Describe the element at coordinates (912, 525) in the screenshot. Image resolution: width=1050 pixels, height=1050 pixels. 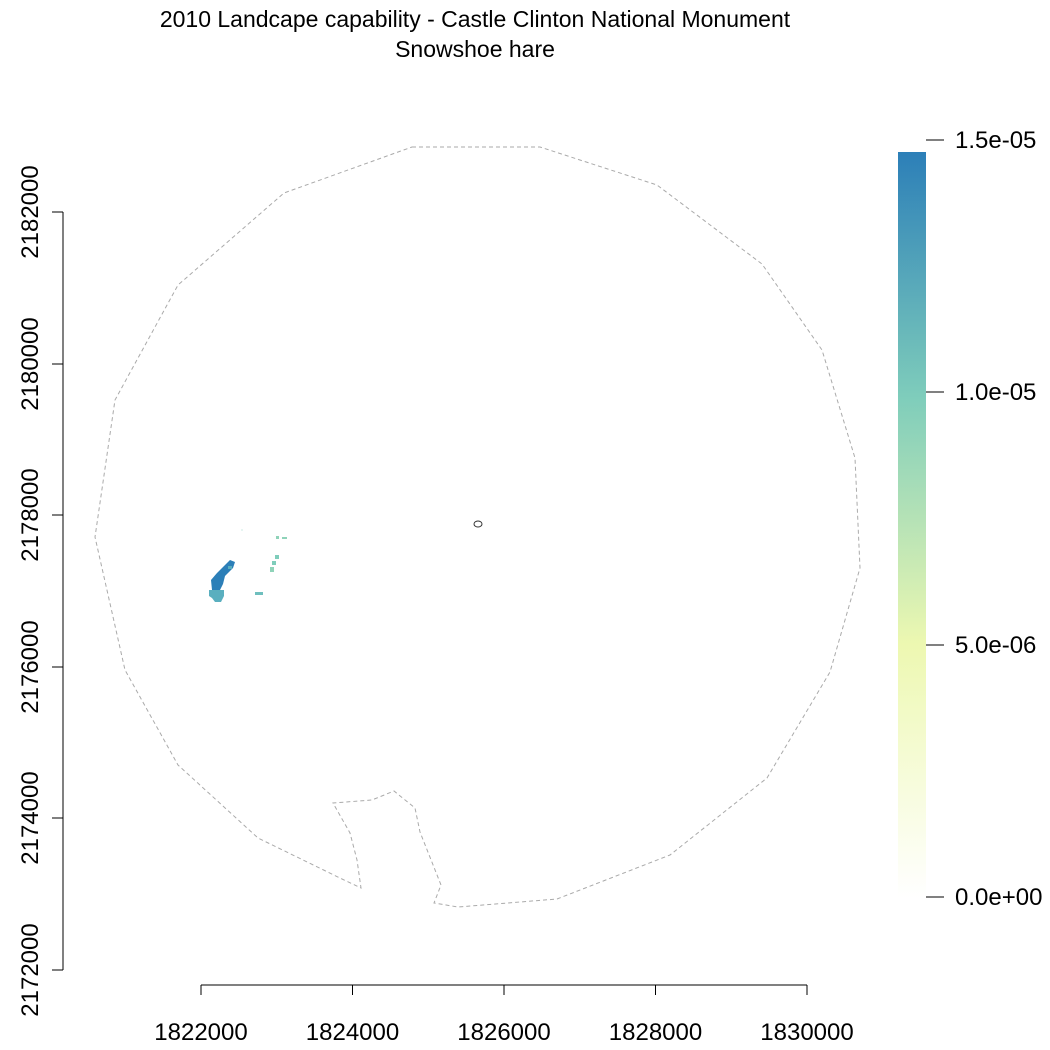
I see `legend-gradient-bar` at that location.